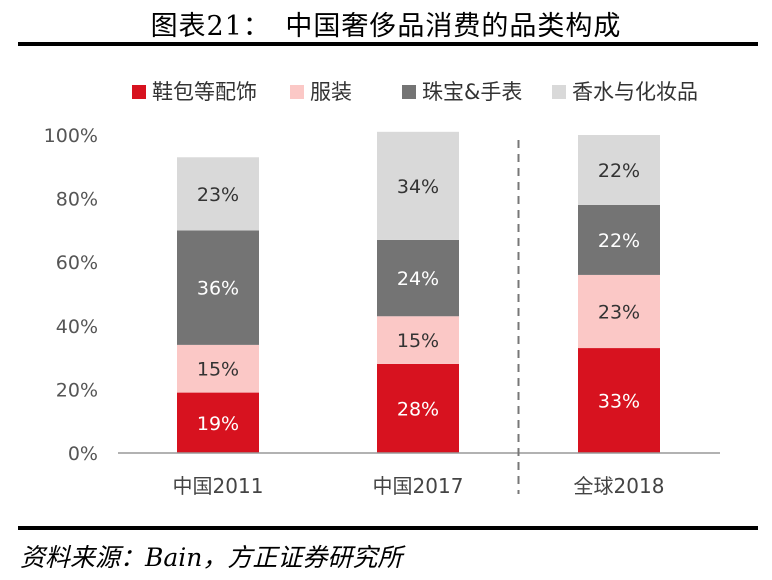  What do you see at coordinates (388, 528) in the screenshot?
I see `source-rule` at bounding box center [388, 528].